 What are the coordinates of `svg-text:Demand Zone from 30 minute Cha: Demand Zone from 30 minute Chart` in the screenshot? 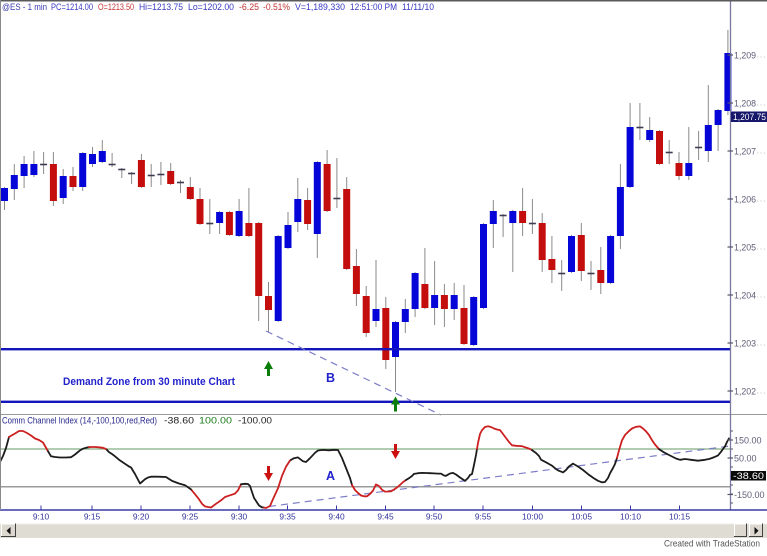 It's located at (149, 382).